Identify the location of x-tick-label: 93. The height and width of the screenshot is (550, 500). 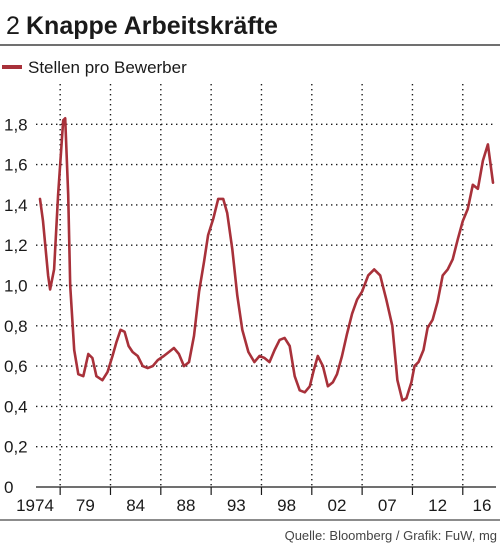
(236, 505).